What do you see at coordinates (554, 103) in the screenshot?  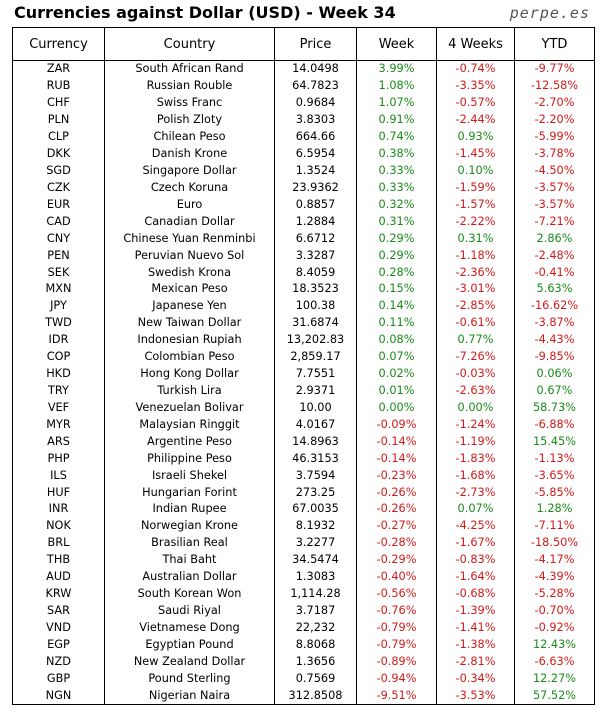 I see `cell-ytd: -2.70%` at bounding box center [554, 103].